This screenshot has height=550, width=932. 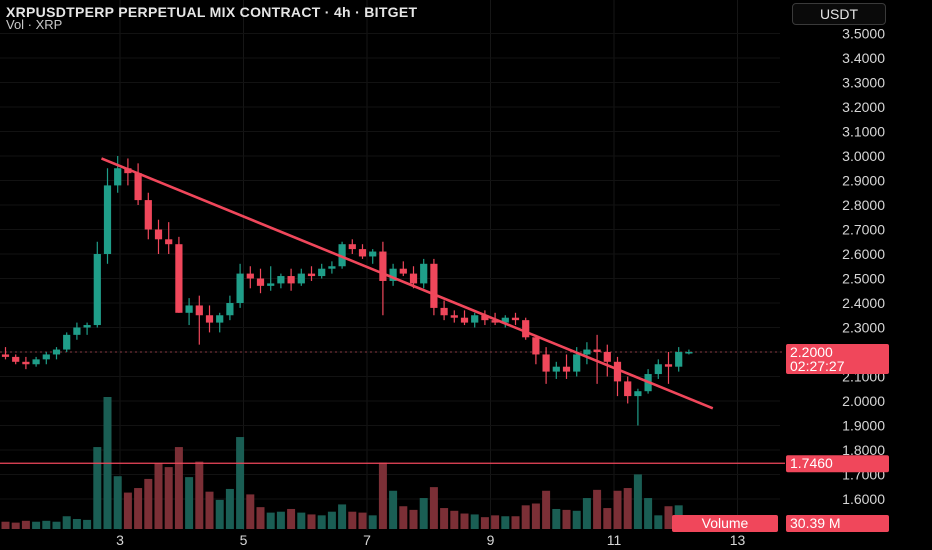 I want to click on volume-value: 30.39 M, so click(x=815, y=523).